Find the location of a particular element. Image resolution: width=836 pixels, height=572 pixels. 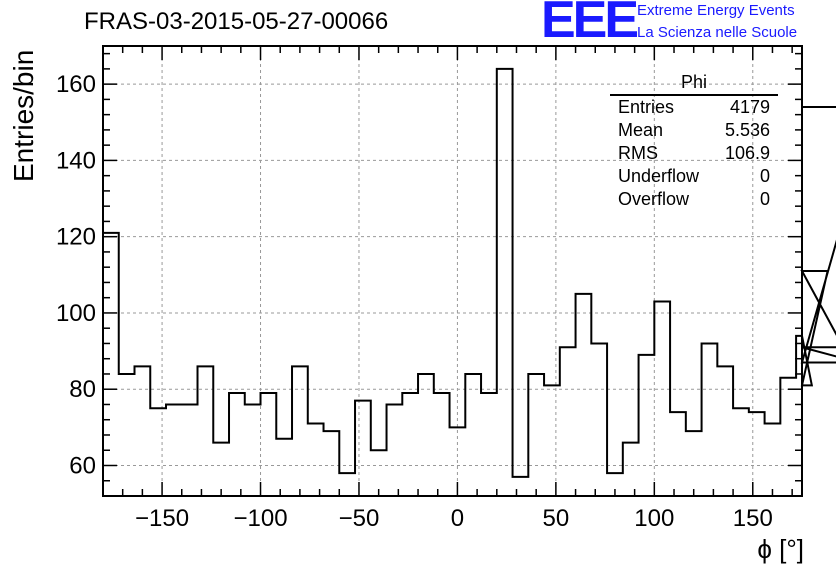

y-tick-label: 120 is located at coordinates (76, 237).